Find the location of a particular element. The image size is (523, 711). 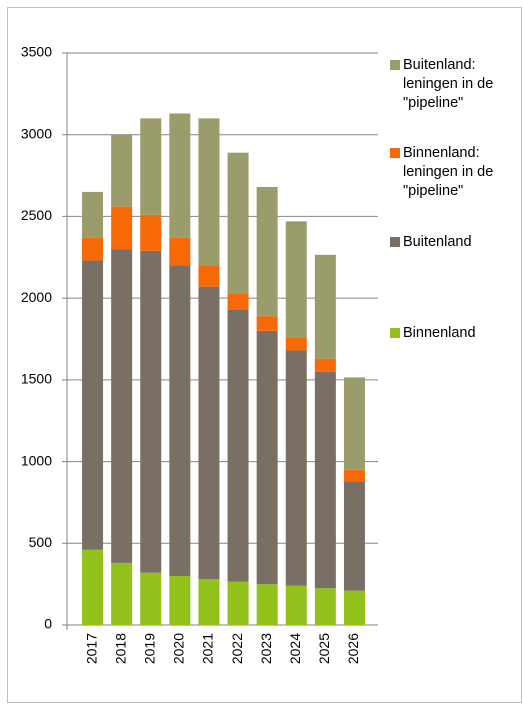

y-tick-label: 2000 is located at coordinates (36, 297).